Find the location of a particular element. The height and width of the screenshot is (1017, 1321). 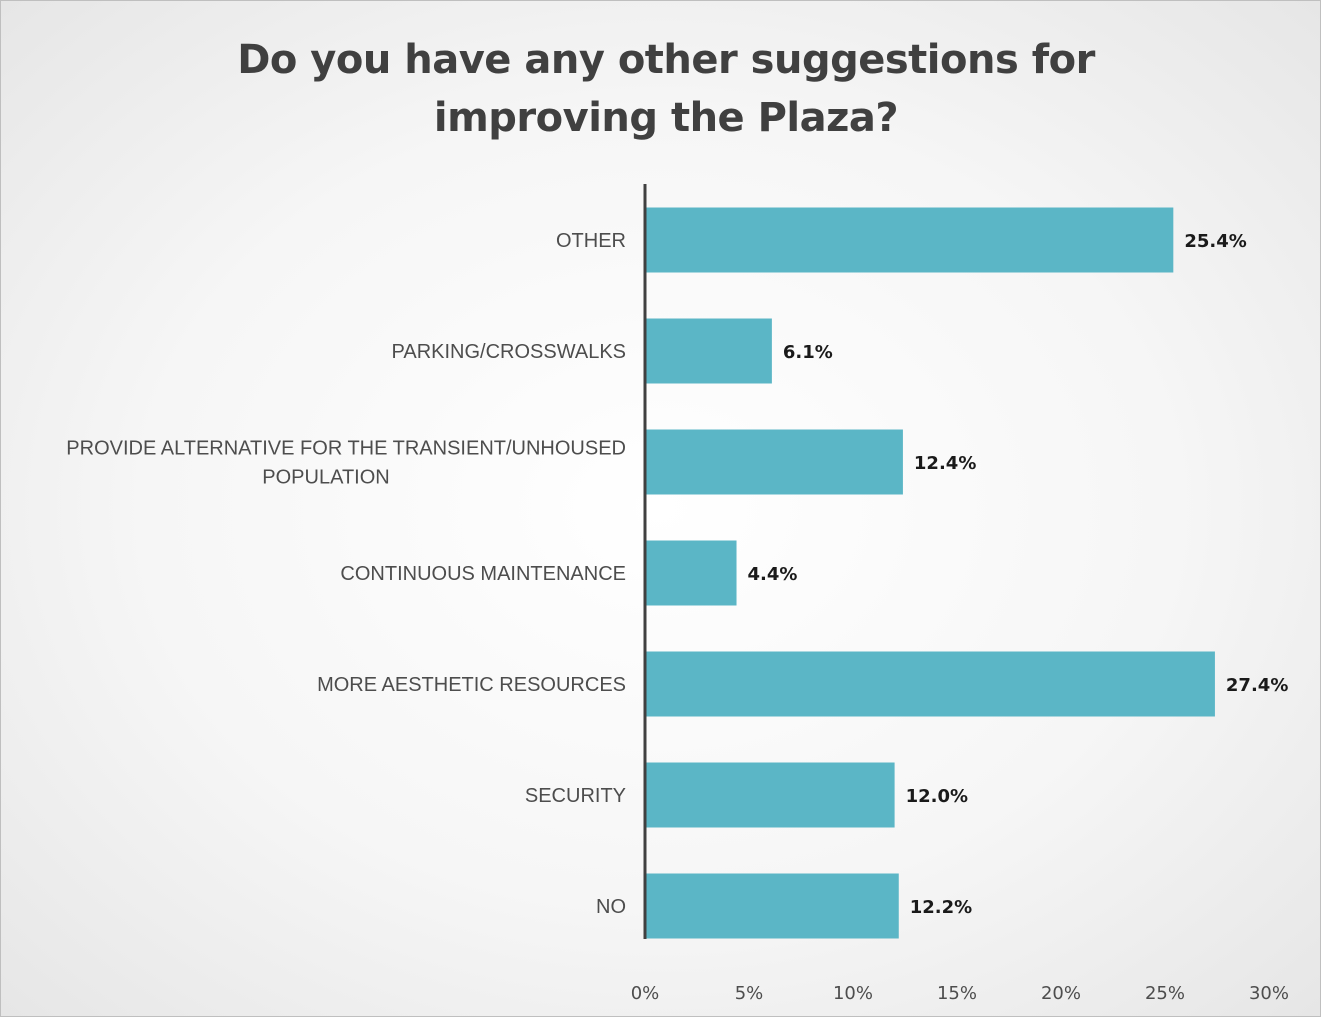

category-label: PARKING/CROSSWALKS is located at coordinates (509, 352).